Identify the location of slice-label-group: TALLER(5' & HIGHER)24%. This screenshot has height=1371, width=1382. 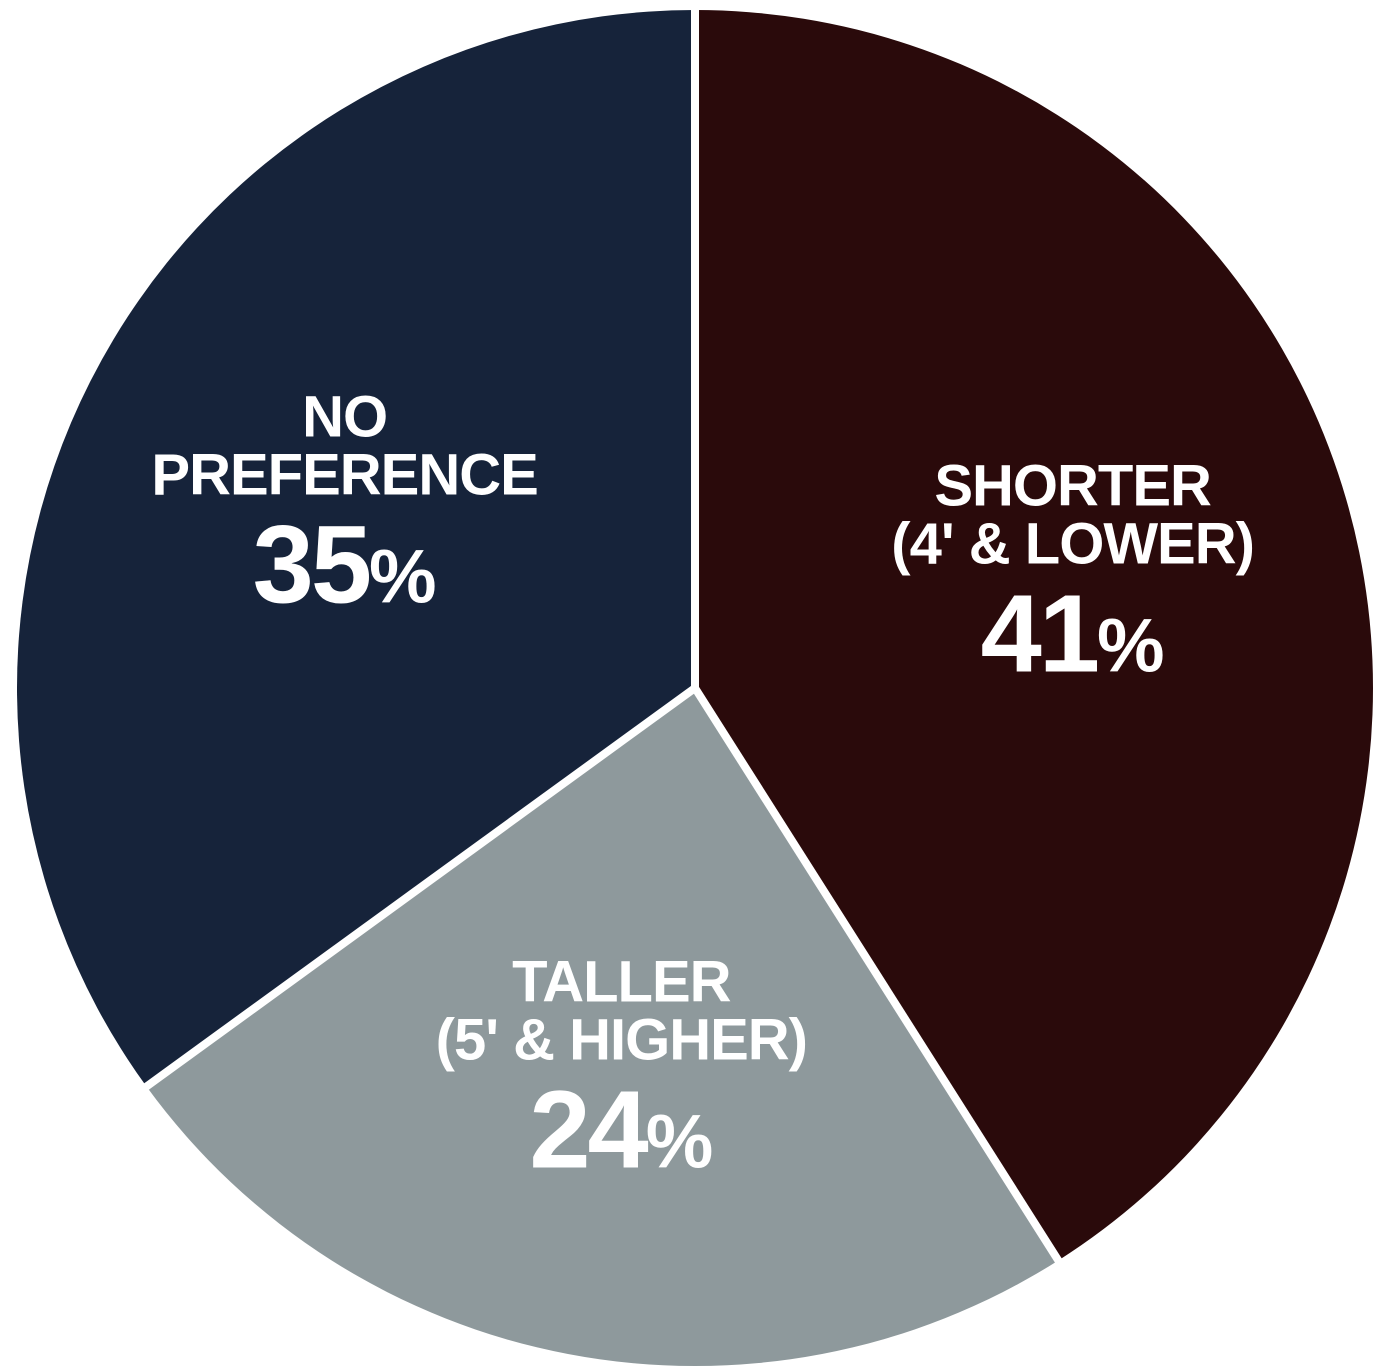
(622, 1070).